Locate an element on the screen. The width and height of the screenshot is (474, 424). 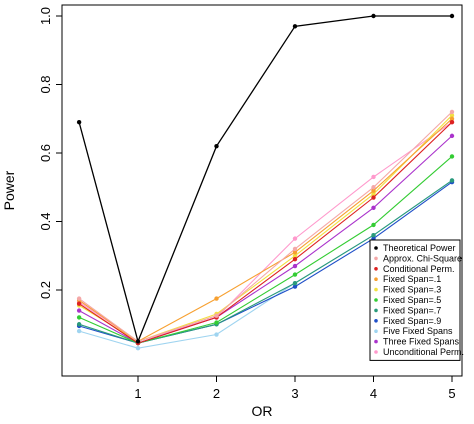
y-tick-label: 0.6 is located at coordinates (45, 153).